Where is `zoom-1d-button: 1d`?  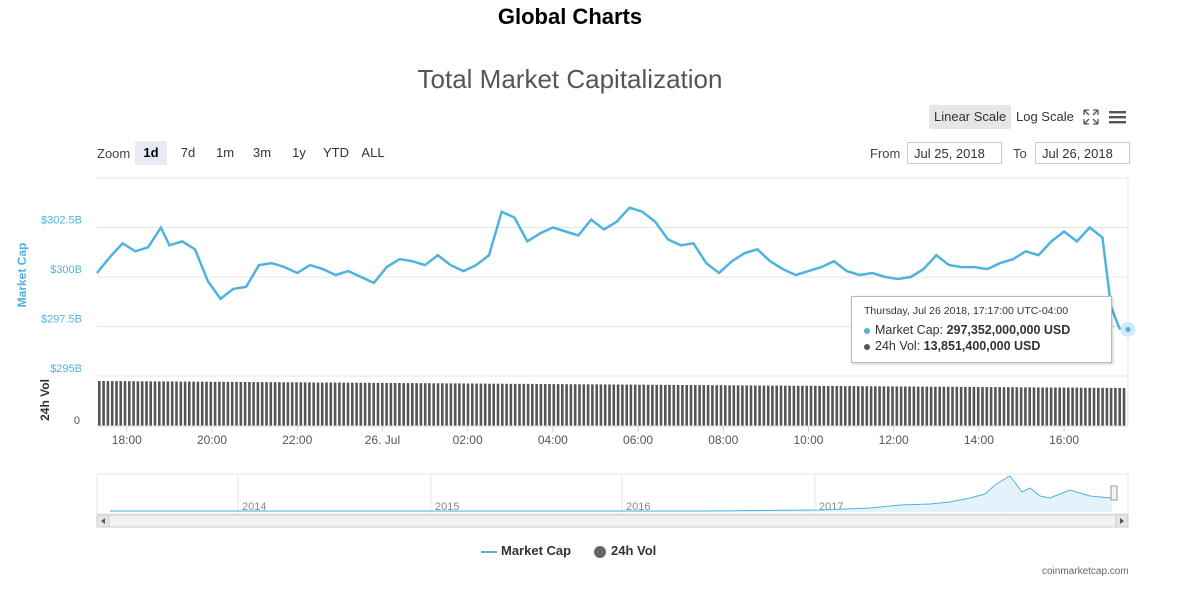
zoom-1d-button: 1d is located at coordinates (151, 153).